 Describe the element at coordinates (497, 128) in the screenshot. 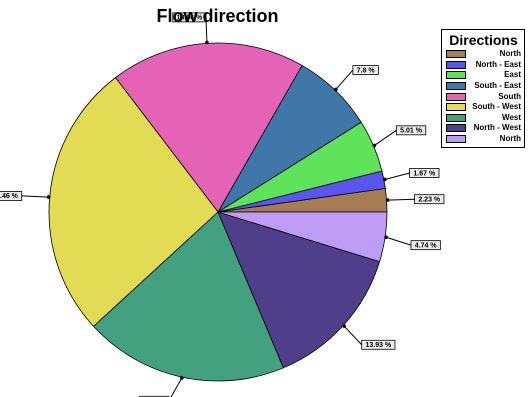

I see `legend-label: North - West` at that location.